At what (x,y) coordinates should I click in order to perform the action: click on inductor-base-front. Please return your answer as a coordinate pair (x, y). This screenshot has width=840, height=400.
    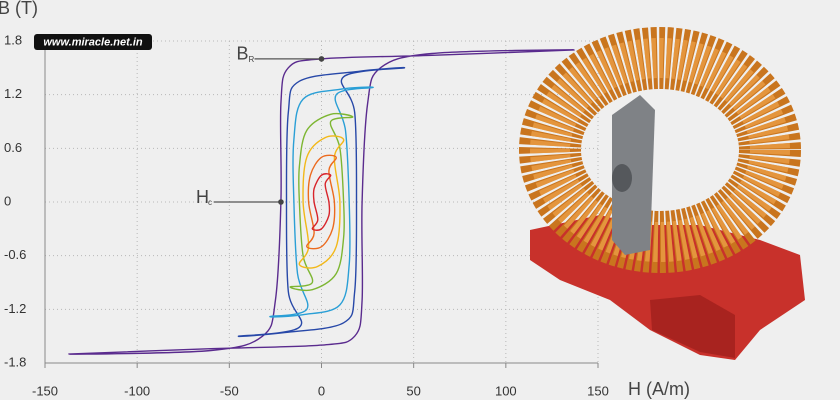
    Looking at the image, I should click on (692, 326).